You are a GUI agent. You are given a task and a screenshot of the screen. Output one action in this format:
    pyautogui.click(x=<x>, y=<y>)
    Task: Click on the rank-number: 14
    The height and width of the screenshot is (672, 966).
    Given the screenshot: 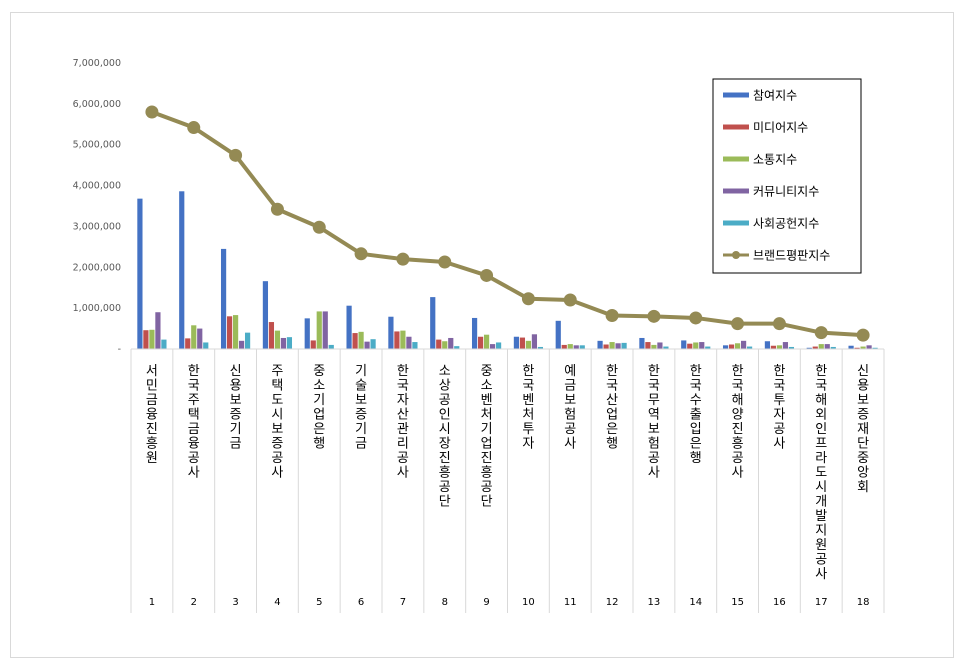 What is the action you would take?
    pyautogui.click(x=695, y=602)
    